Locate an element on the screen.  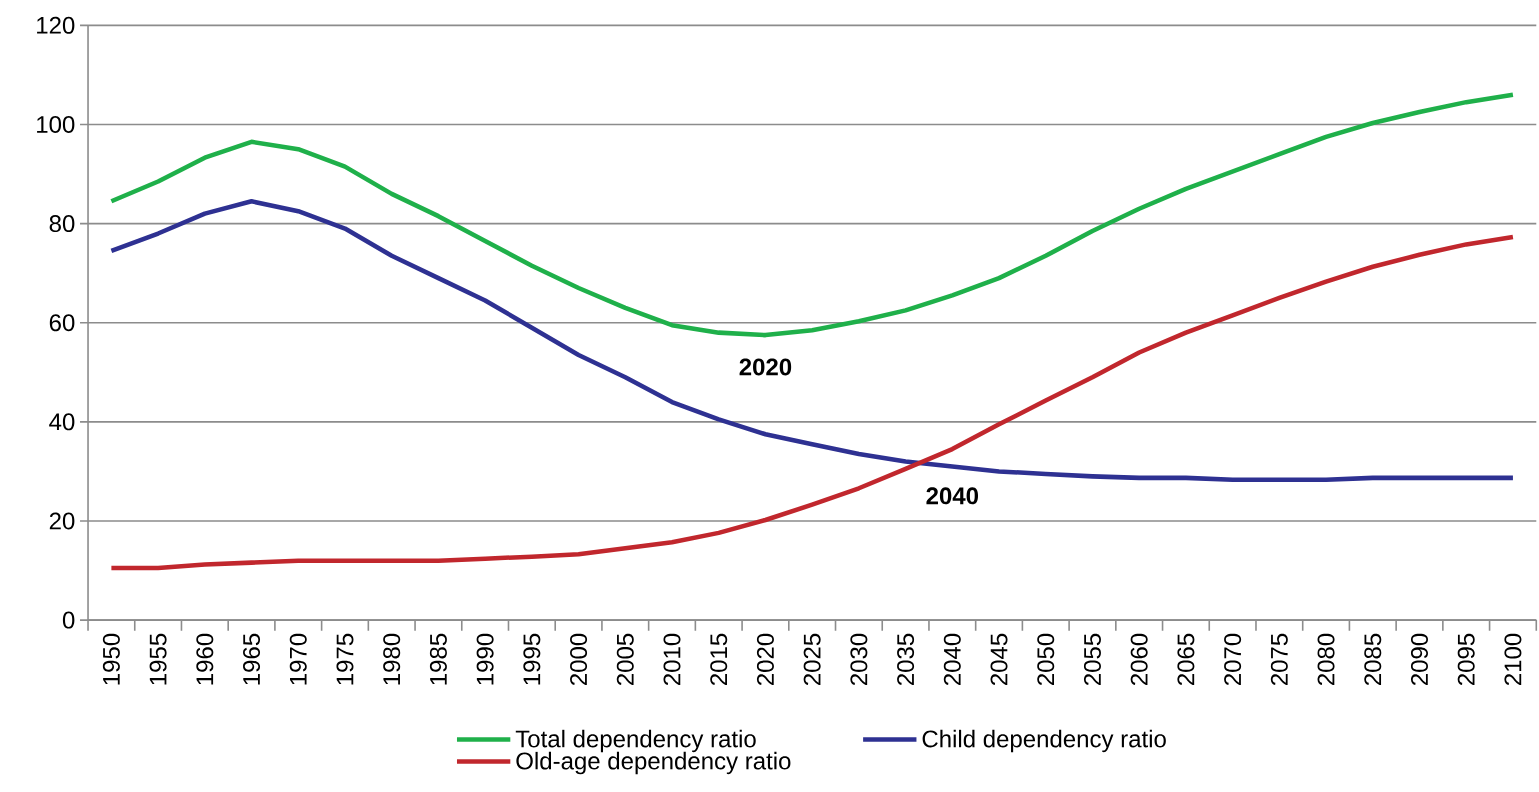
x-tick-label: 1955 is located at coordinates (158, 659).